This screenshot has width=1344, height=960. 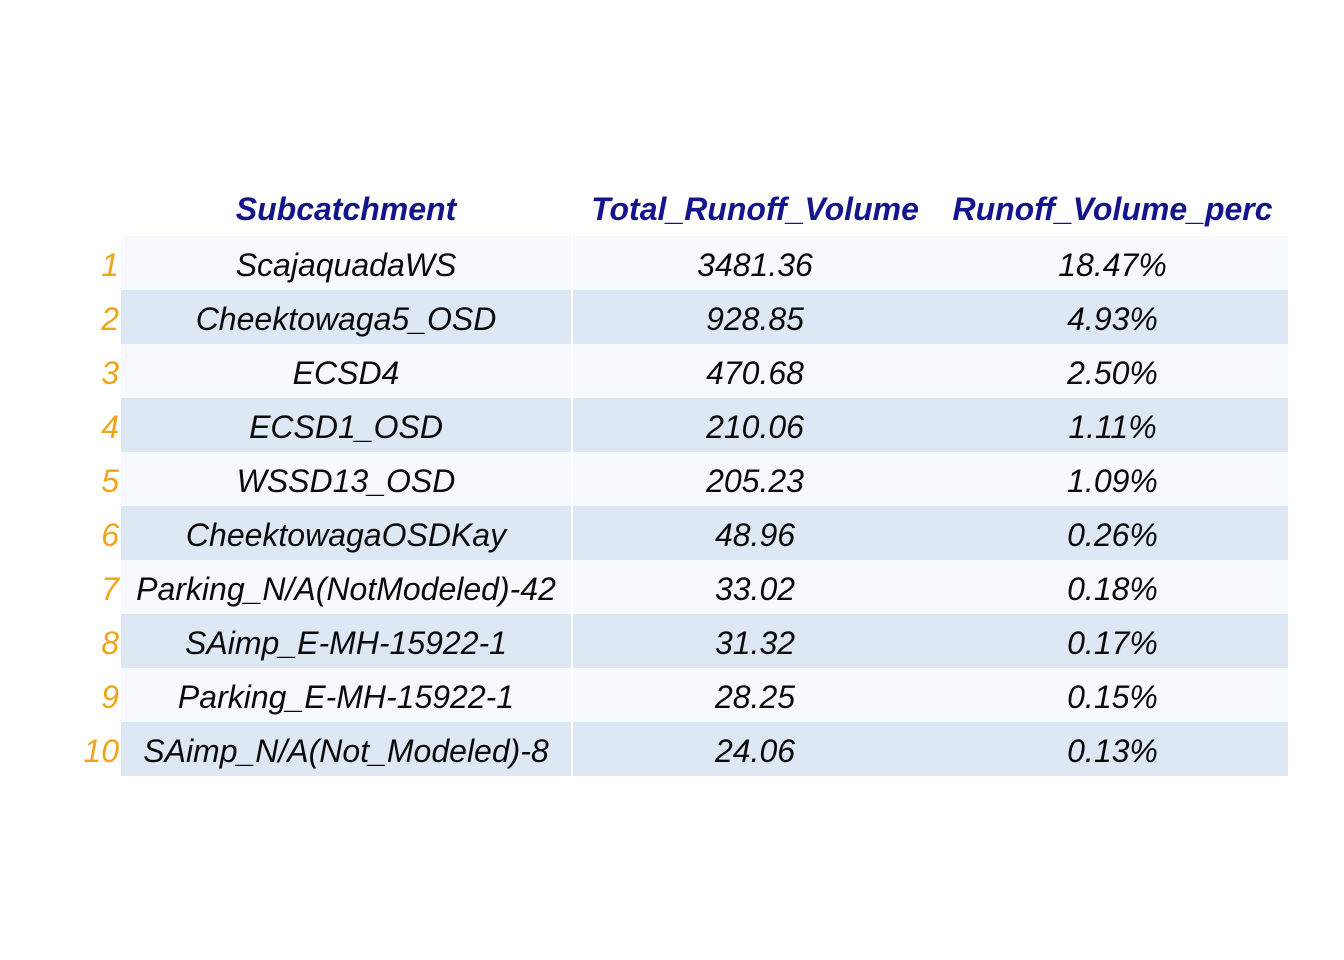 What do you see at coordinates (110, 535) in the screenshot?
I see `row-index: 6` at bounding box center [110, 535].